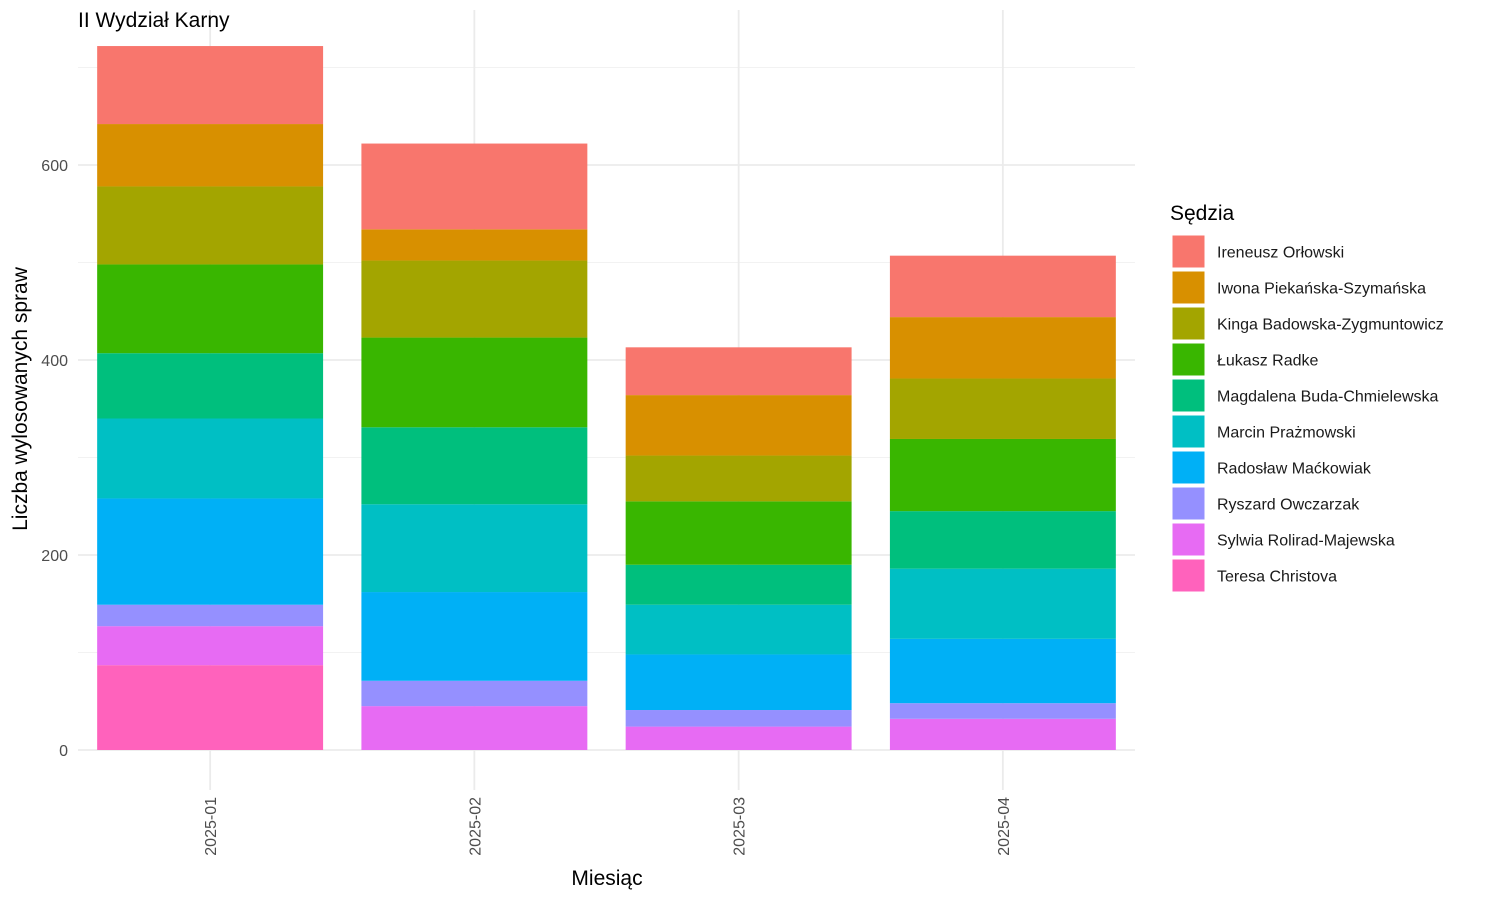 This screenshot has width=1500, height=905. Describe the element at coordinates (740, 826) in the screenshot. I see `x-tick-label: 2025-03` at that location.